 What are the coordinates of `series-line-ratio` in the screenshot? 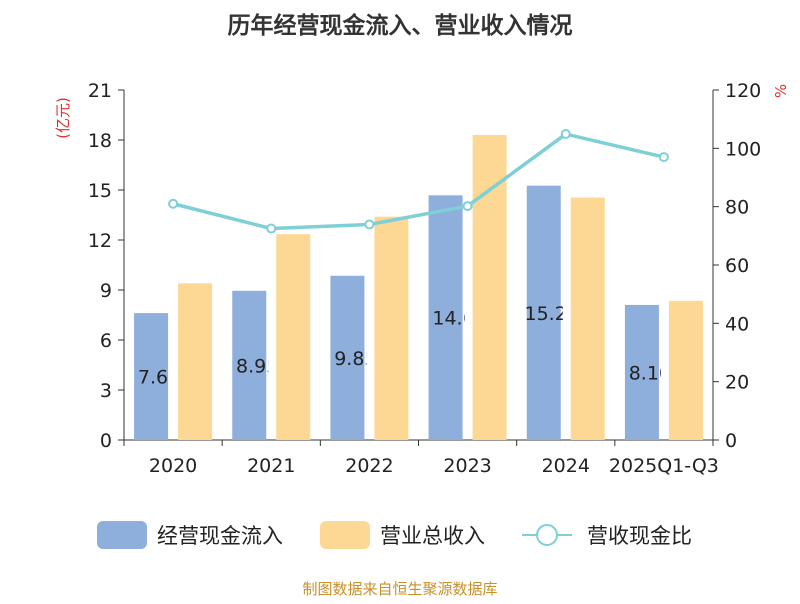 It's located at (418, 181).